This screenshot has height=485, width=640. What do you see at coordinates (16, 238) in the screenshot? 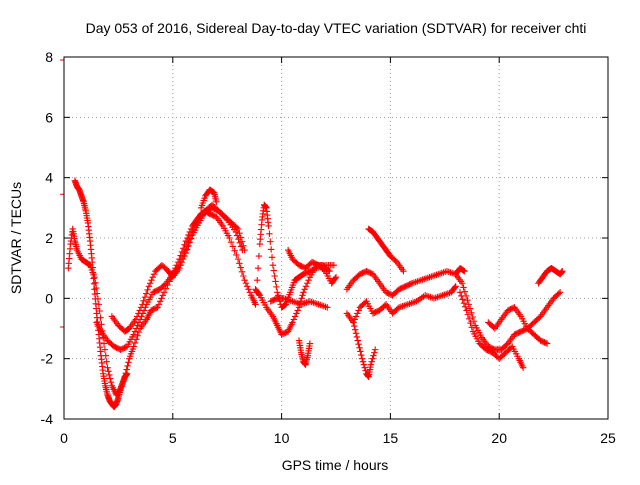
I see `y-axis-label: SDTVAR / TECUs` at bounding box center [16, 238].